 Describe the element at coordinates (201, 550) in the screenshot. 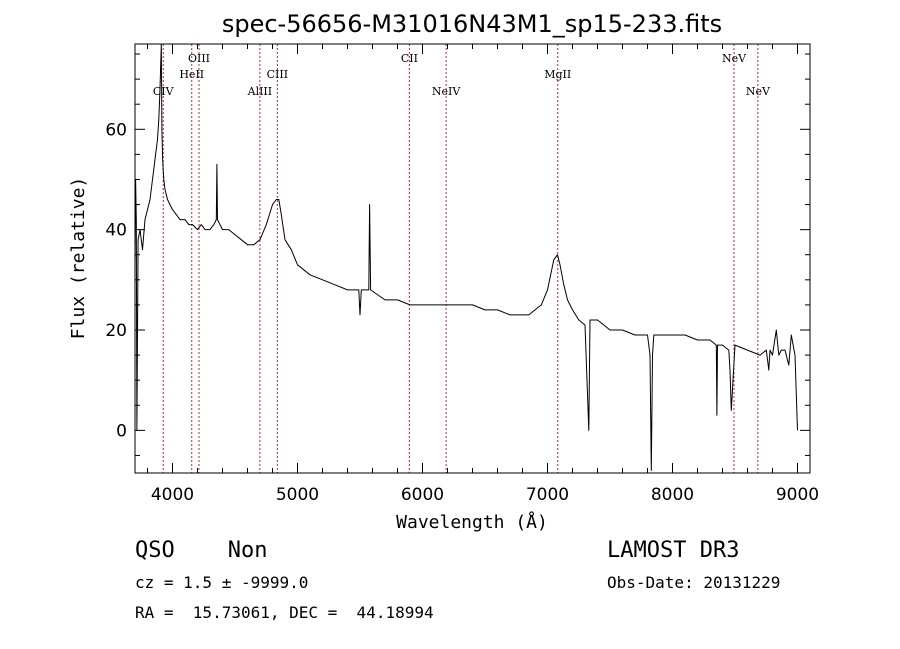

I see `object-class: QSO Non` at that location.